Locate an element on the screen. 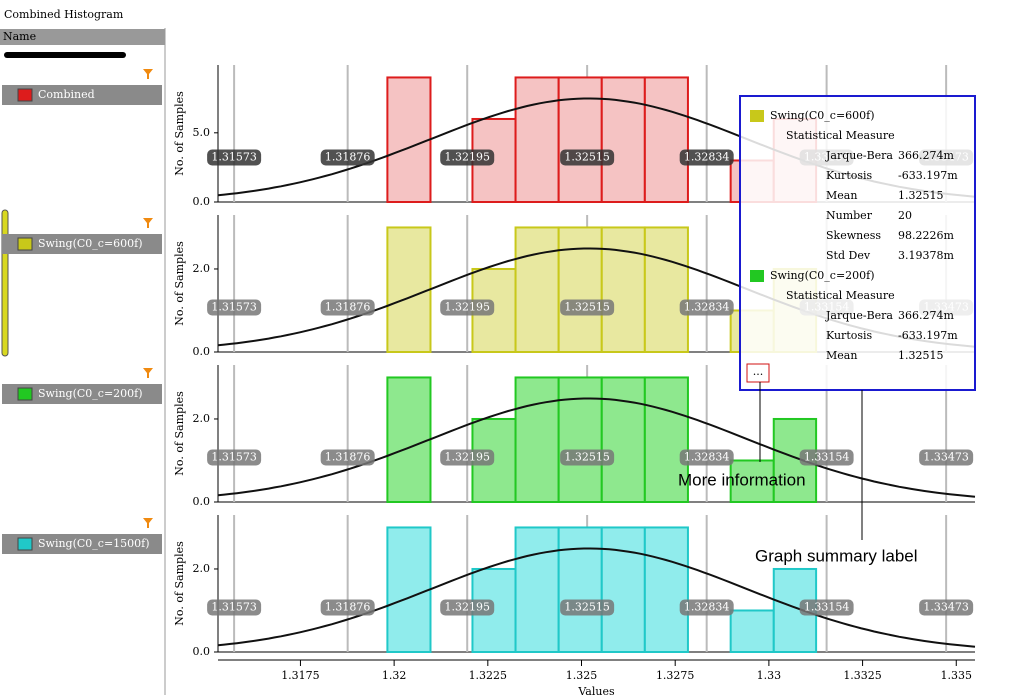  more-button is located at coordinates (758, 373).